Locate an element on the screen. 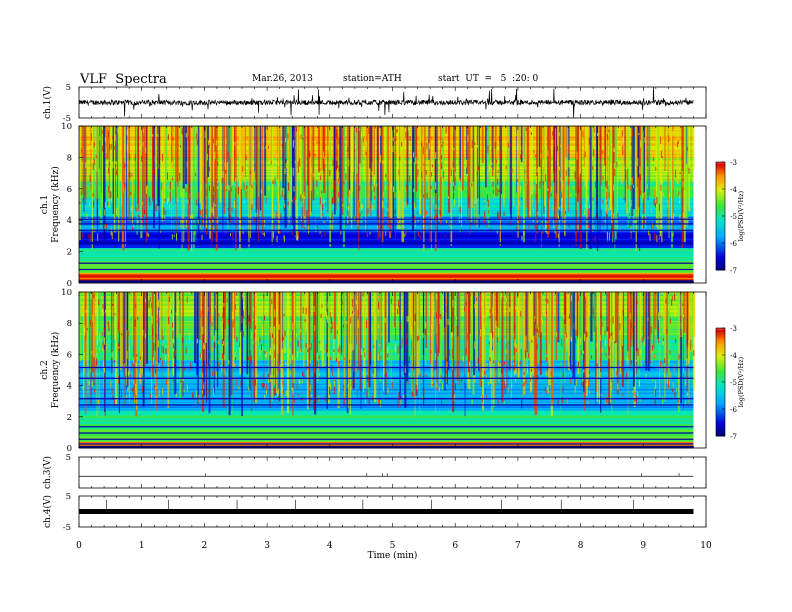 This screenshot has height=612, width=792. ch1-spectrogram-ytick-label: 4 is located at coordinates (69, 221).